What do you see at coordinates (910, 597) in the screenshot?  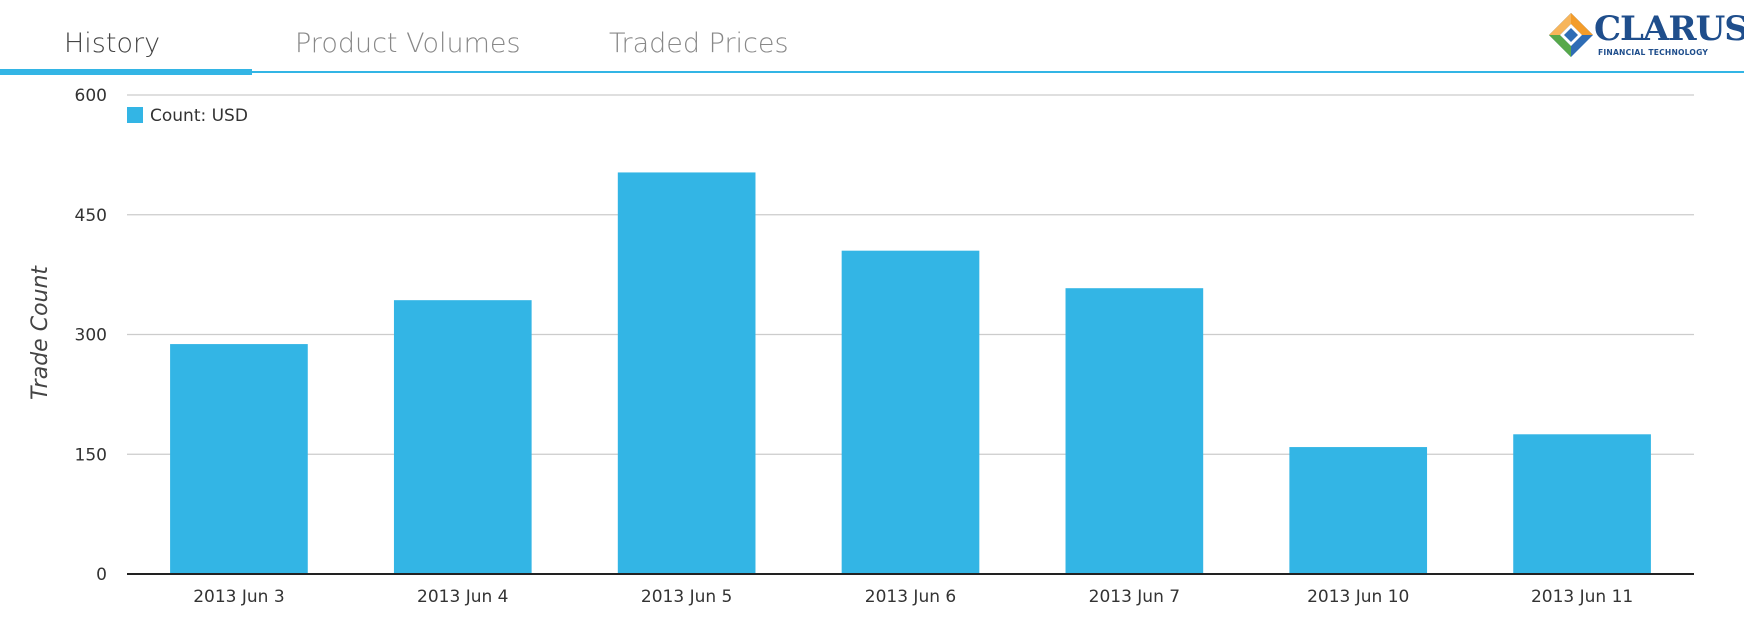 I see `x-tick-label: 2013 Jun 6` at bounding box center [910, 597].